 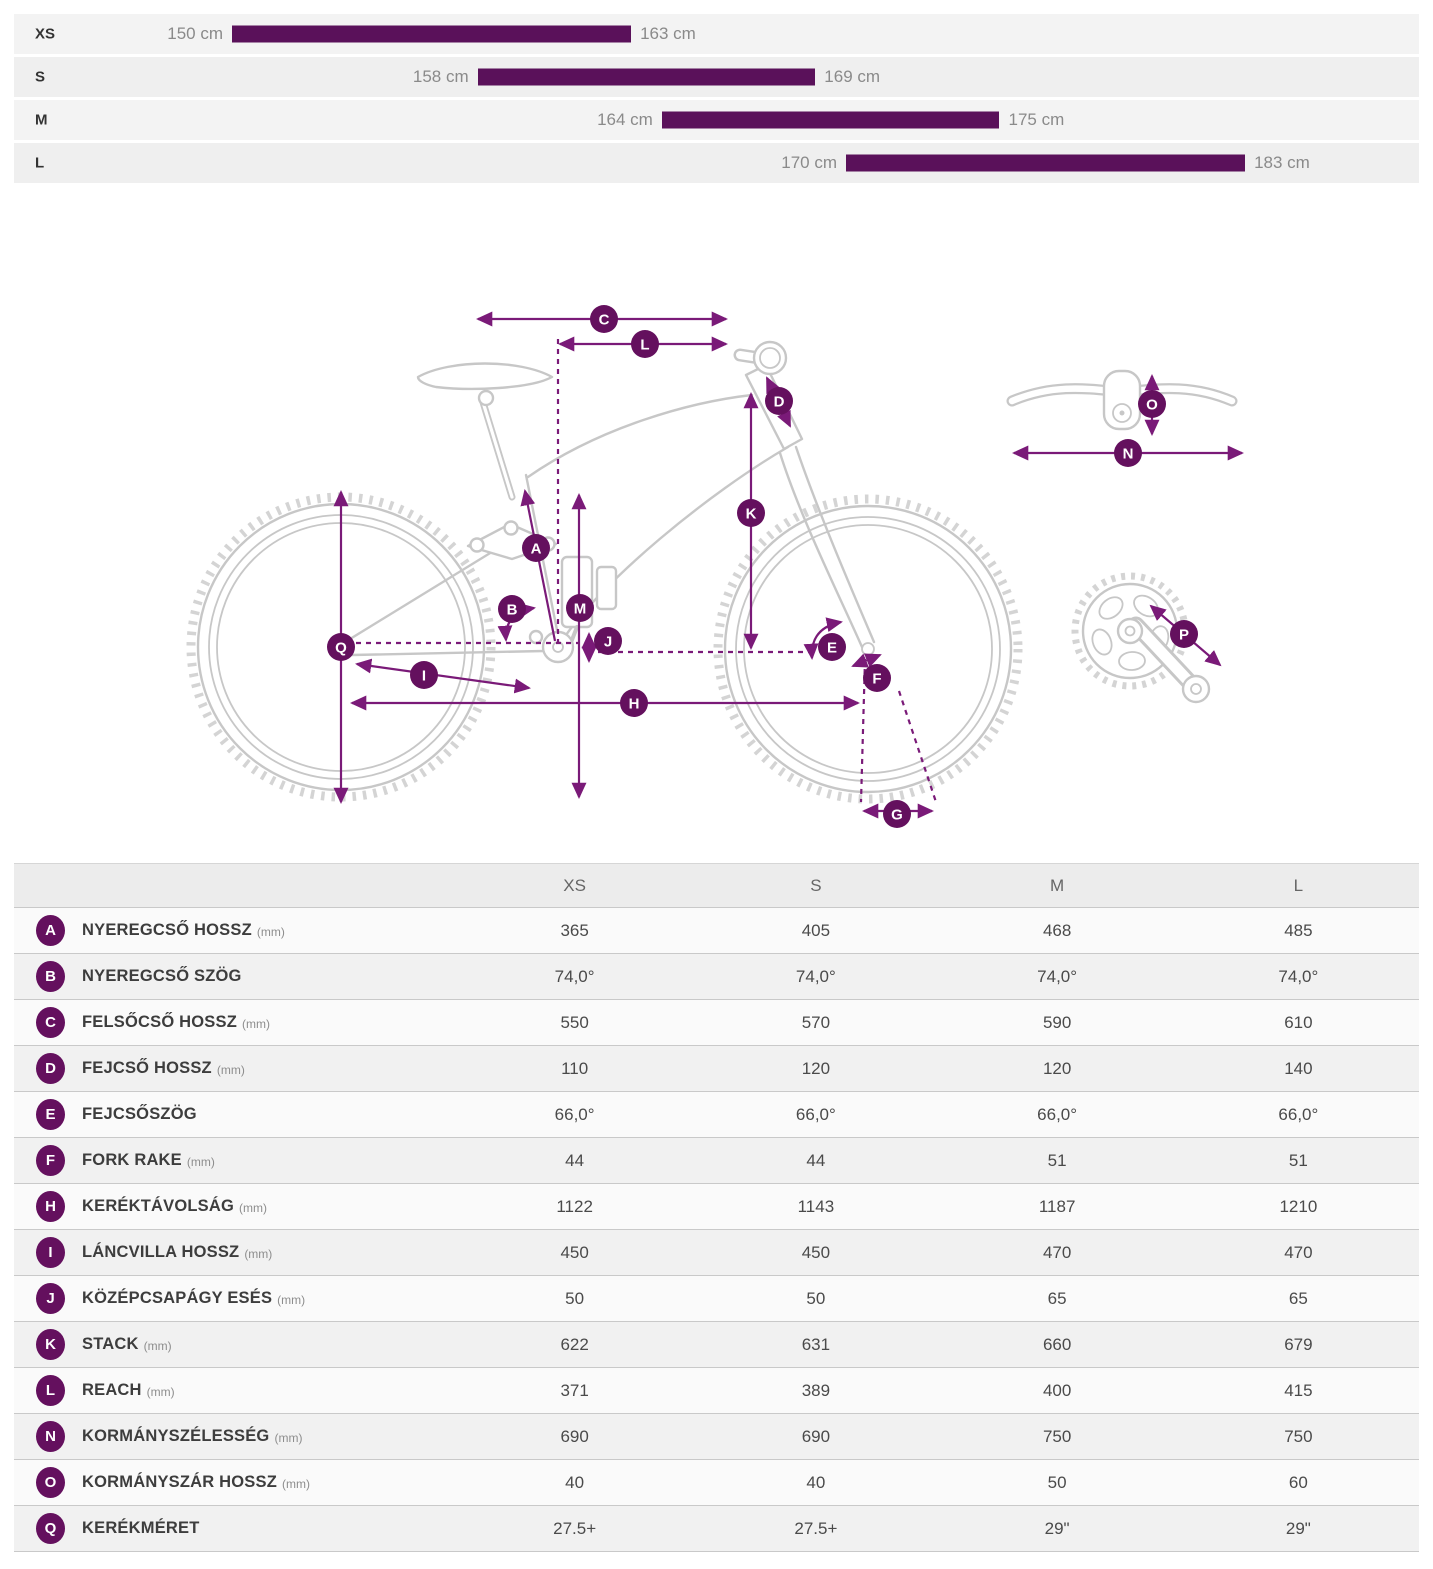 What do you see at coordinates (1184, 634) in the screenshot?
I see `dim-label-p: P` at bounding box center [1184, 634].